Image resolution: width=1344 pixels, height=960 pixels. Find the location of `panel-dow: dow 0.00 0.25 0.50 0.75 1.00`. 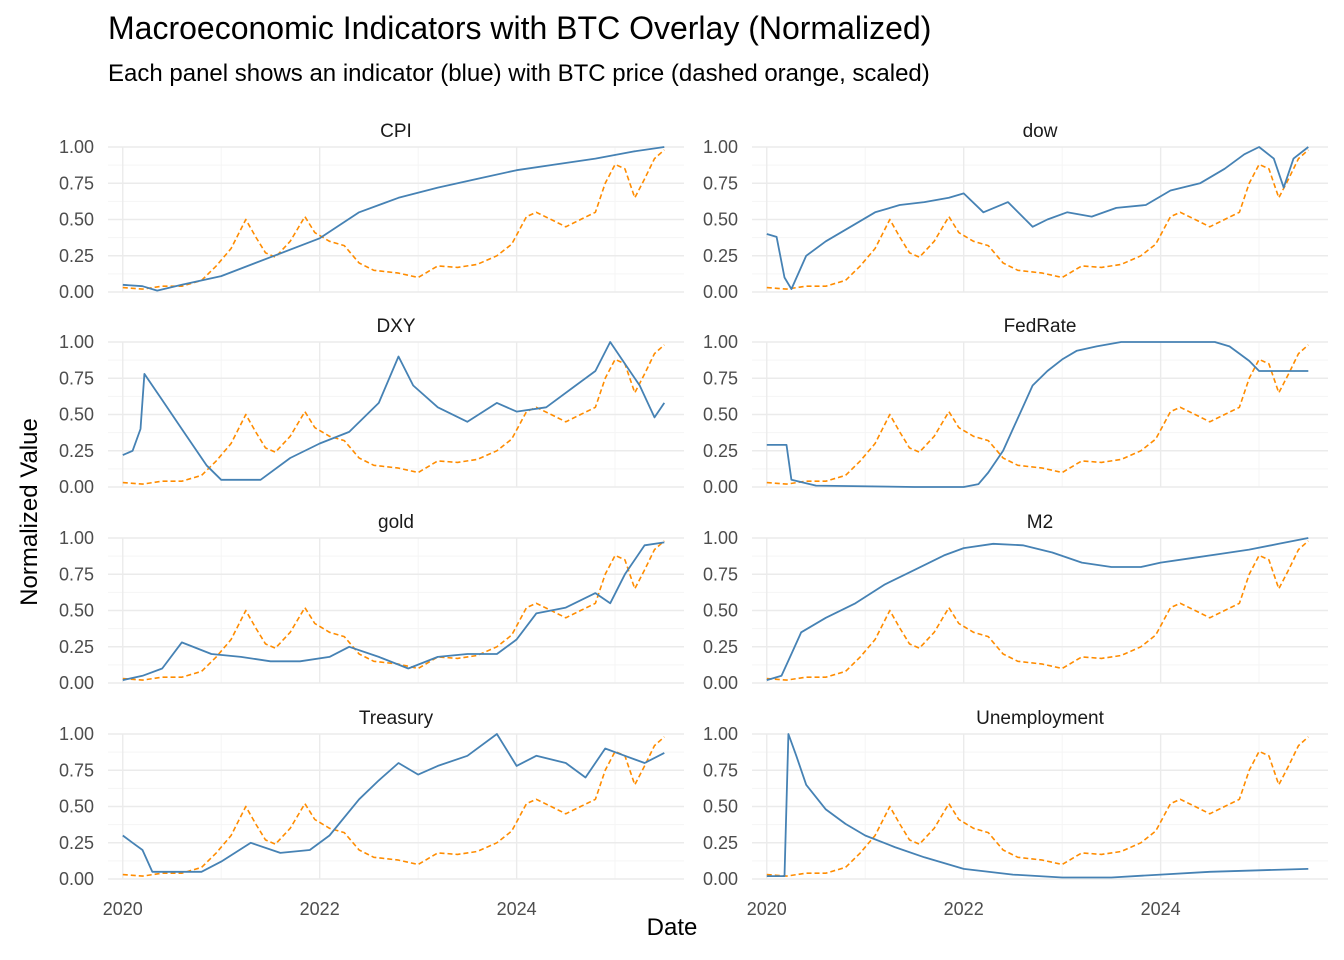

panel-dow: dow 0.00 0.25 0.50 0.75 1.00 is located at coordinates (1015, 211).